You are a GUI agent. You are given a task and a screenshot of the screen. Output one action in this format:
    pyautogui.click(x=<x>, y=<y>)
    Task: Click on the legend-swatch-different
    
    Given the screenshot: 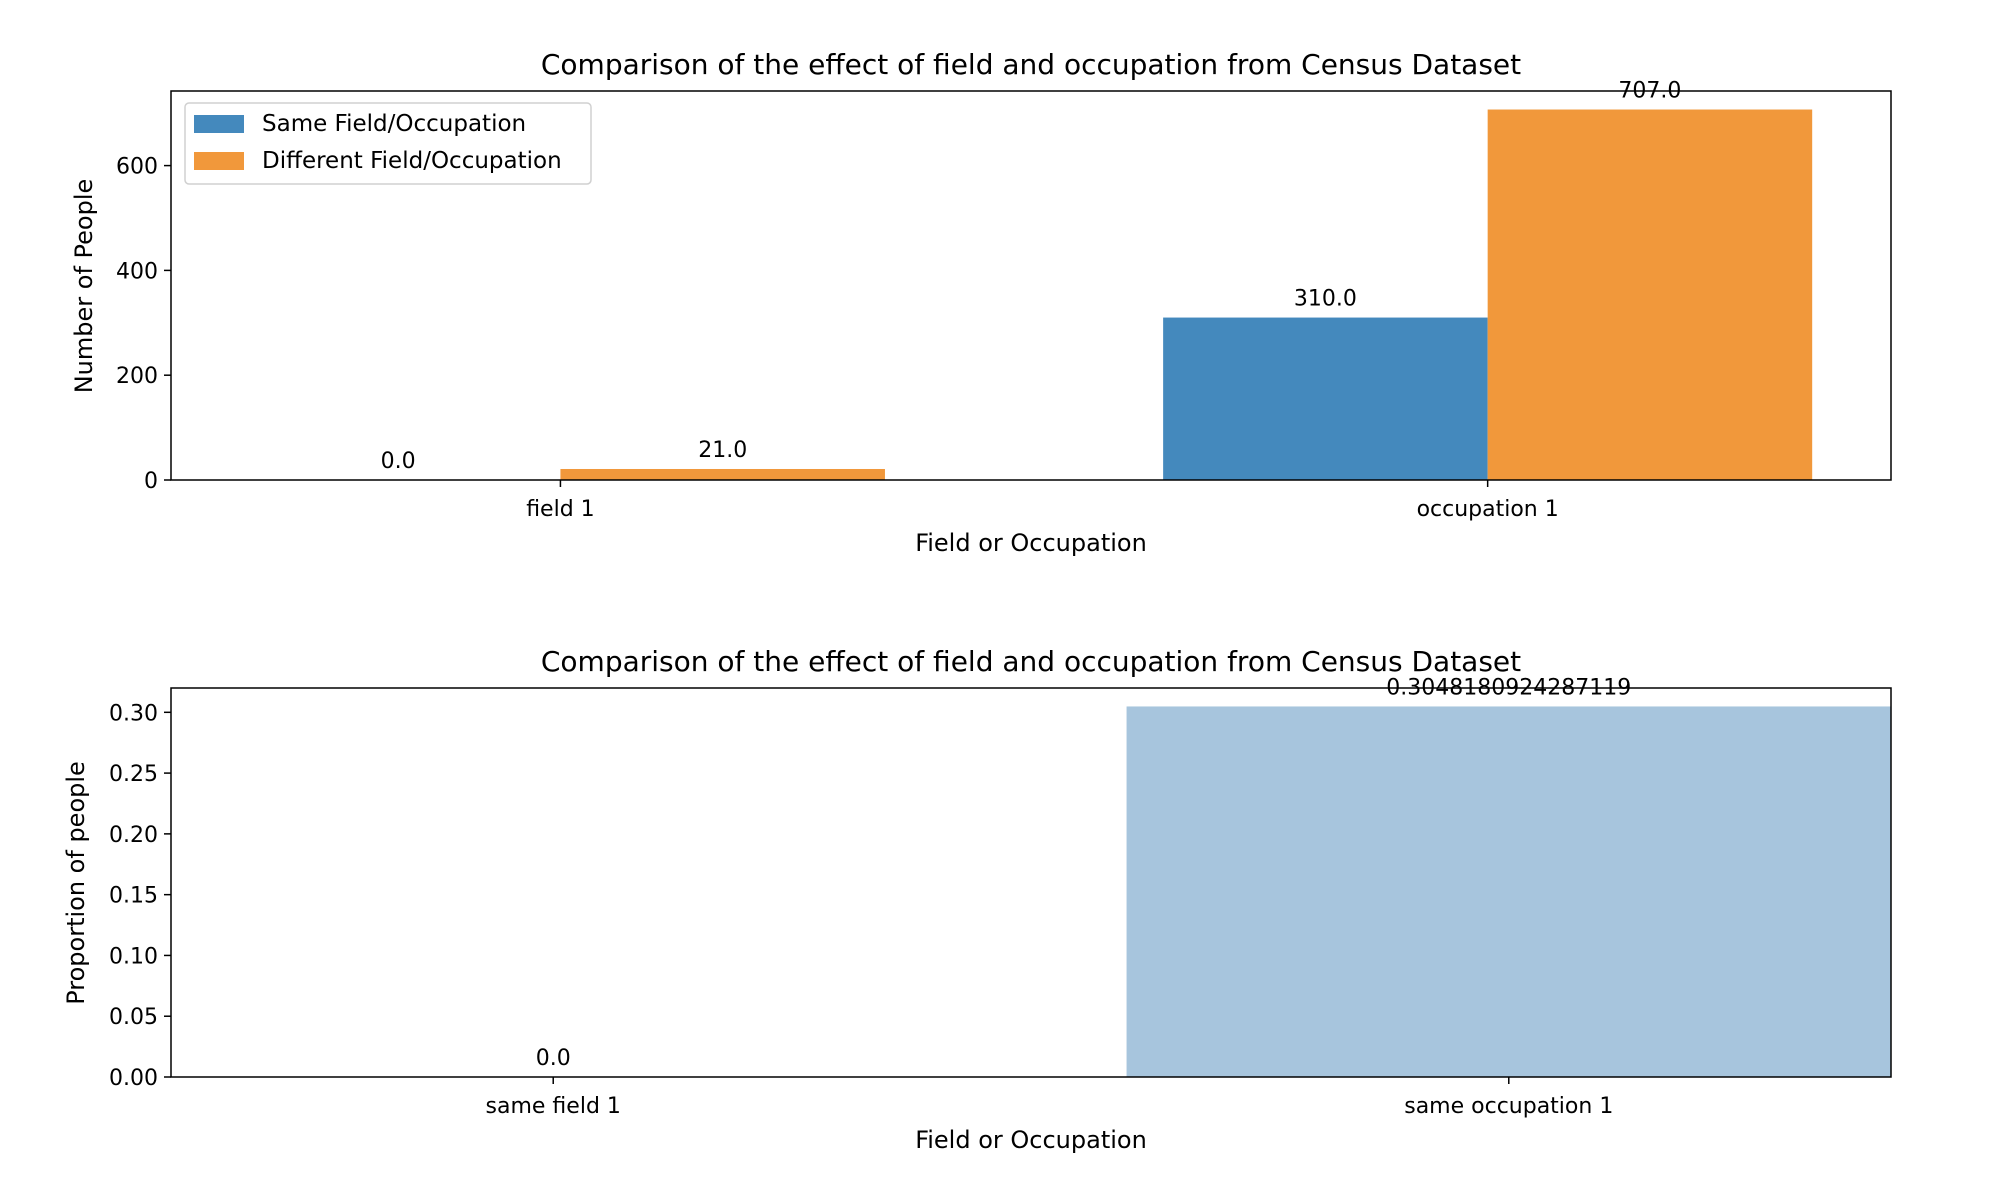 What is the action you would take?
    pyautogui.click(x=219, y=161)
    